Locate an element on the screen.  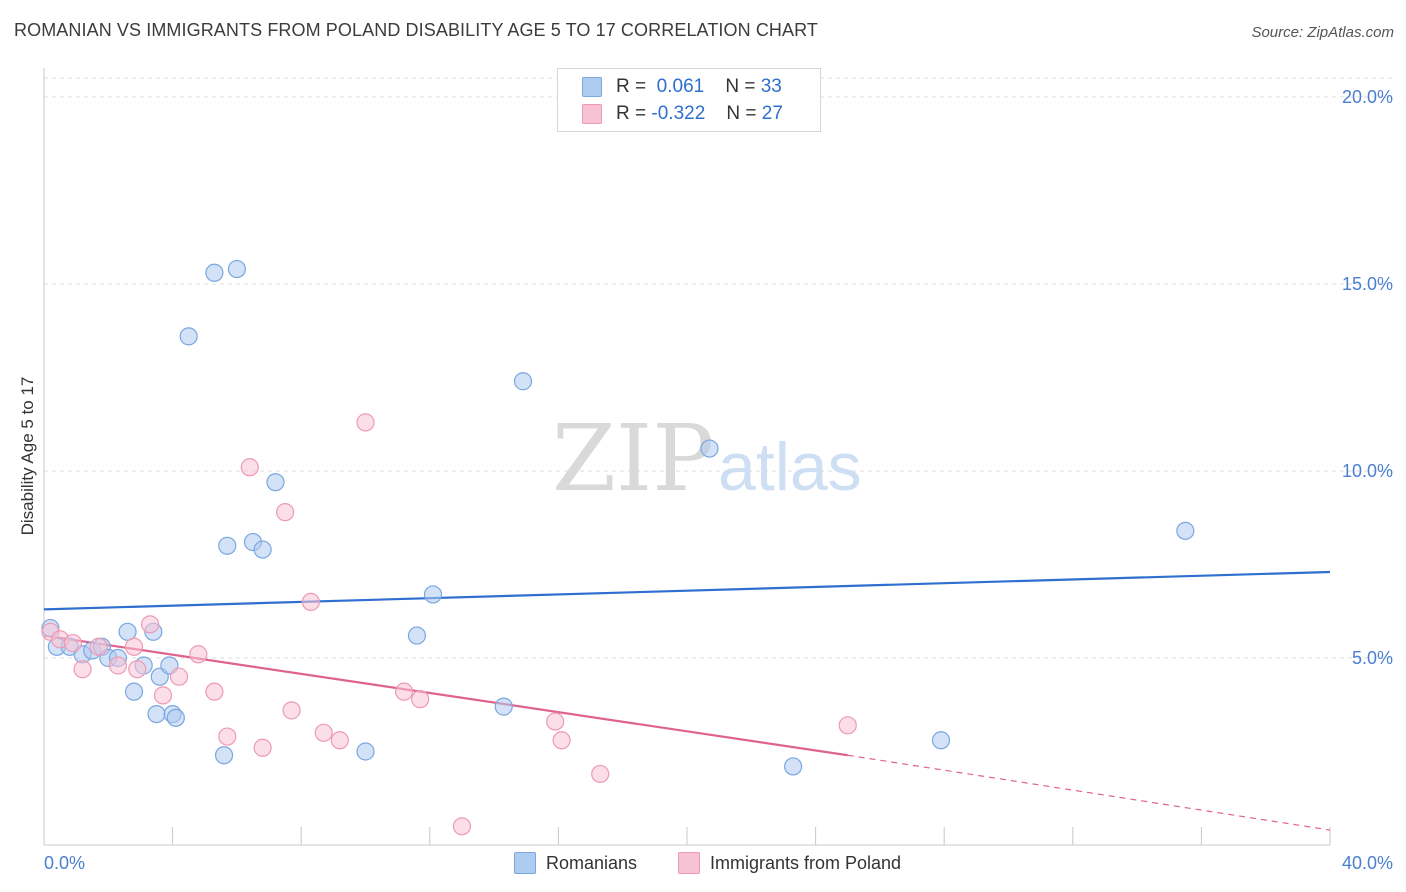
legend-item-poland: Immigrants from Poland is located at coordinates (789, 863).